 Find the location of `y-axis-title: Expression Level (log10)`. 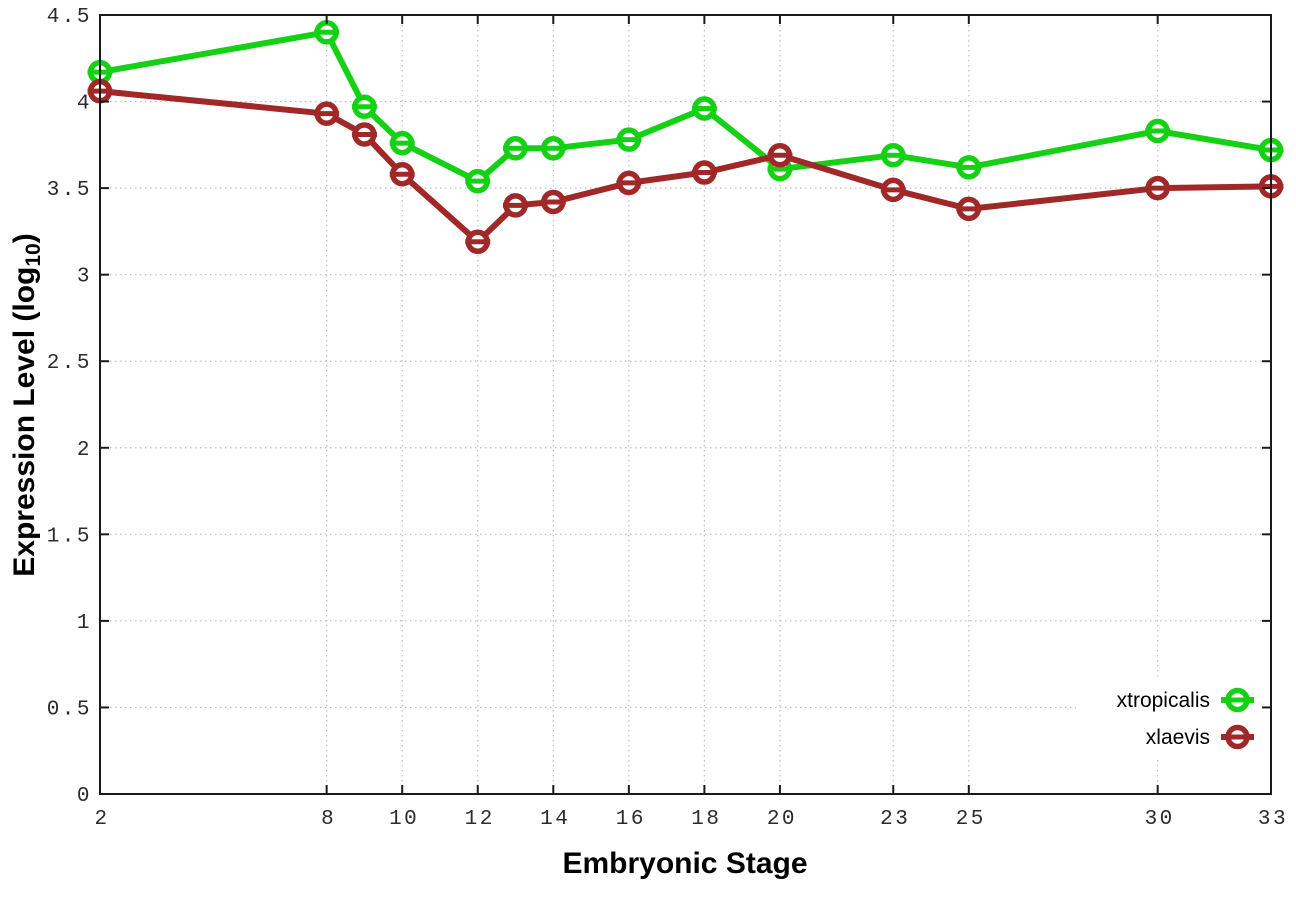

y-axis-title: Expression Level (log10) is located at coordinates (26, 404).